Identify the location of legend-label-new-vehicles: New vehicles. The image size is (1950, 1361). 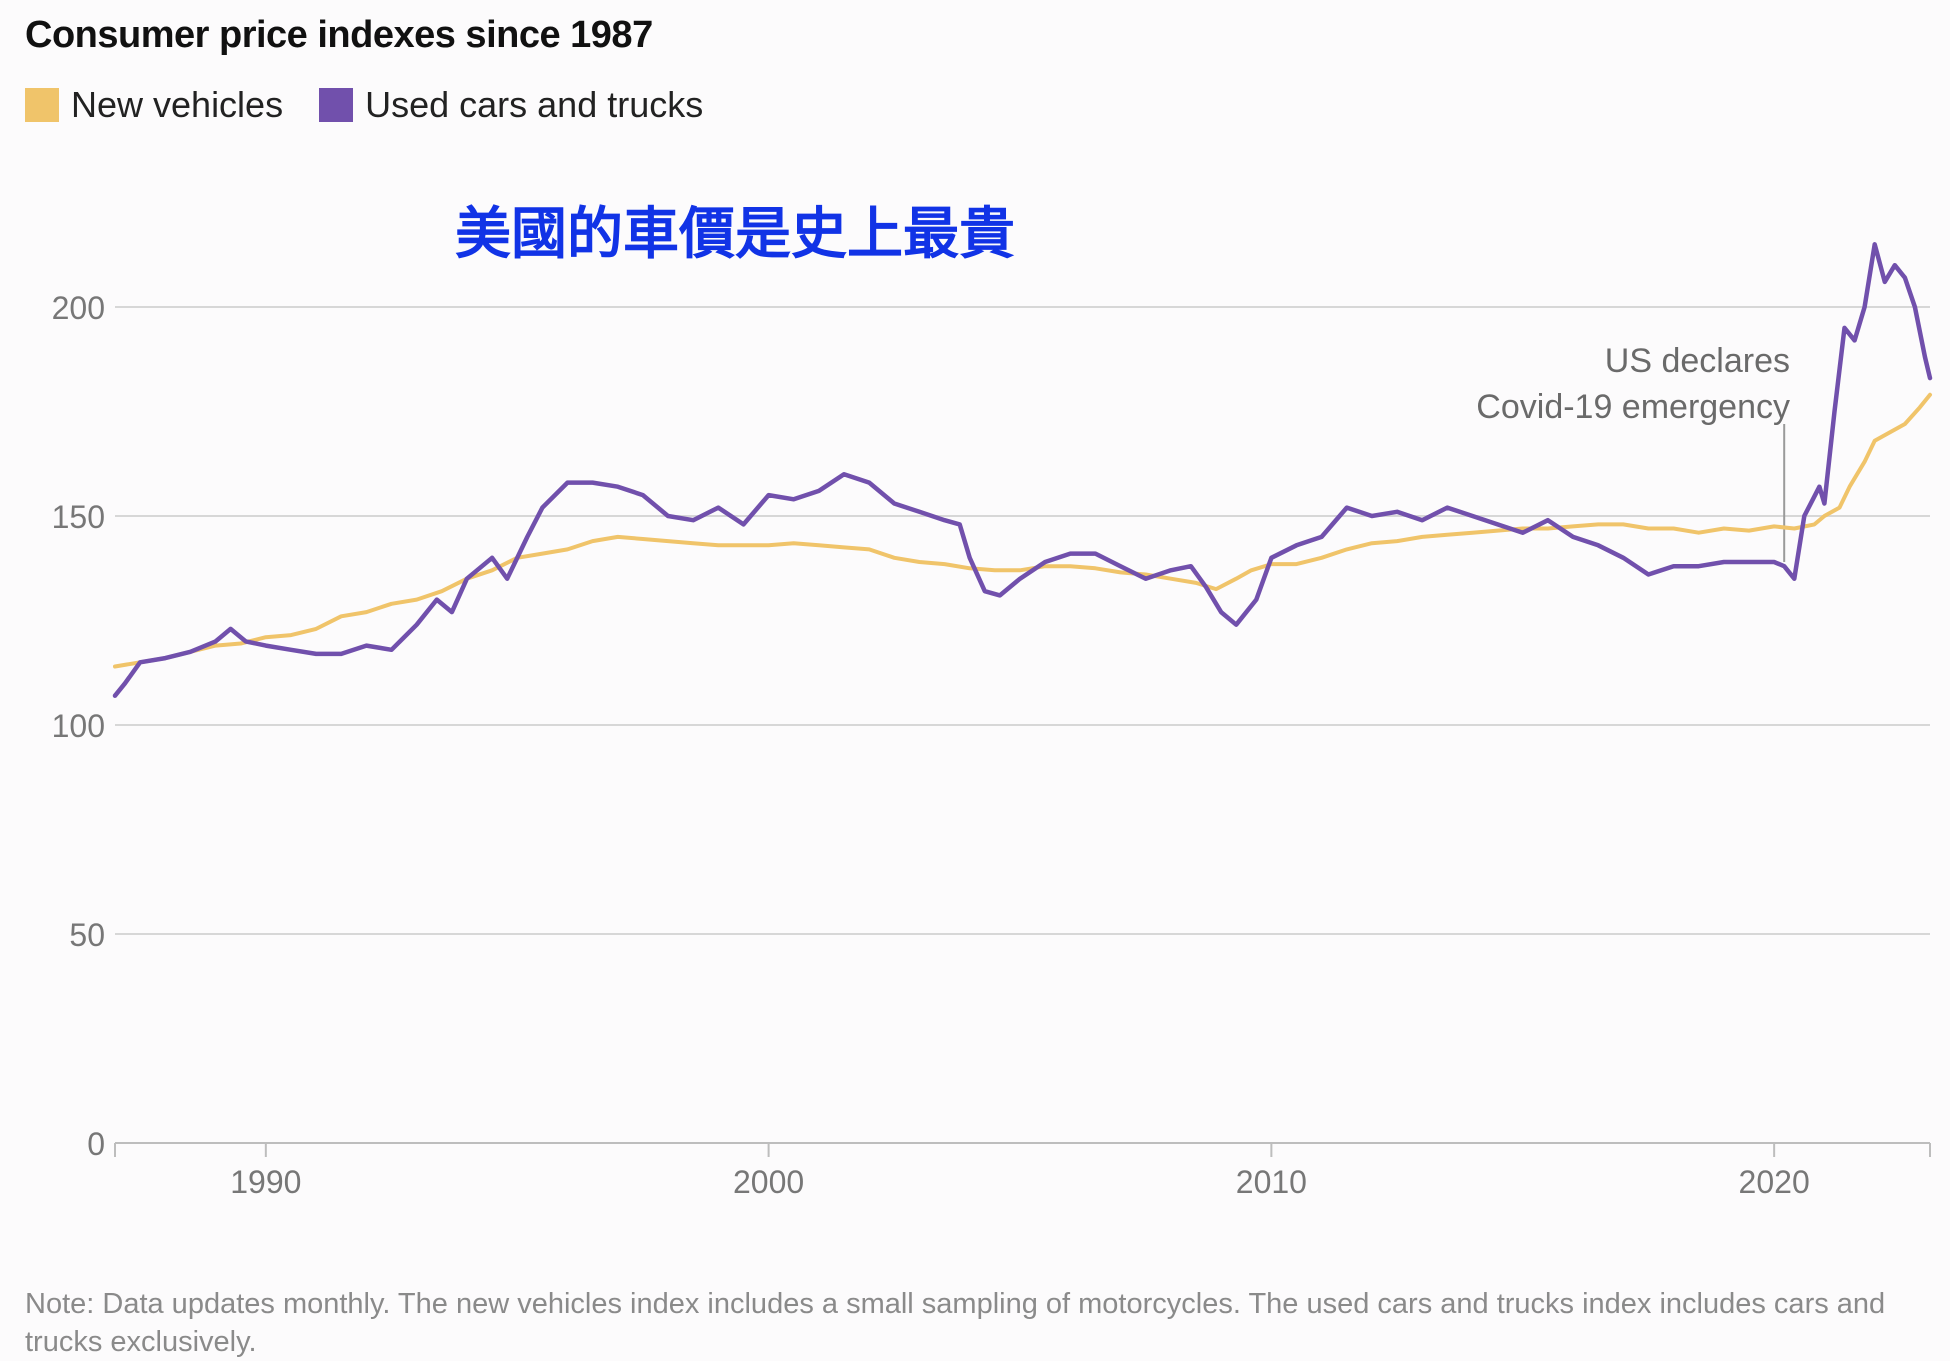
(177, 104).